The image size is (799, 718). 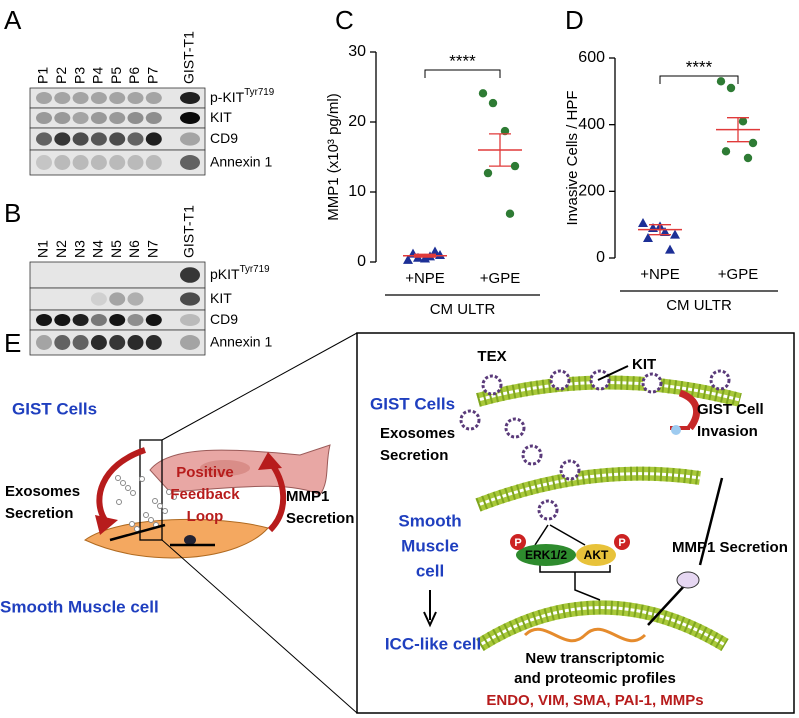 I want to click on row-label: pKITTyr719, so click(x=240, y=273).